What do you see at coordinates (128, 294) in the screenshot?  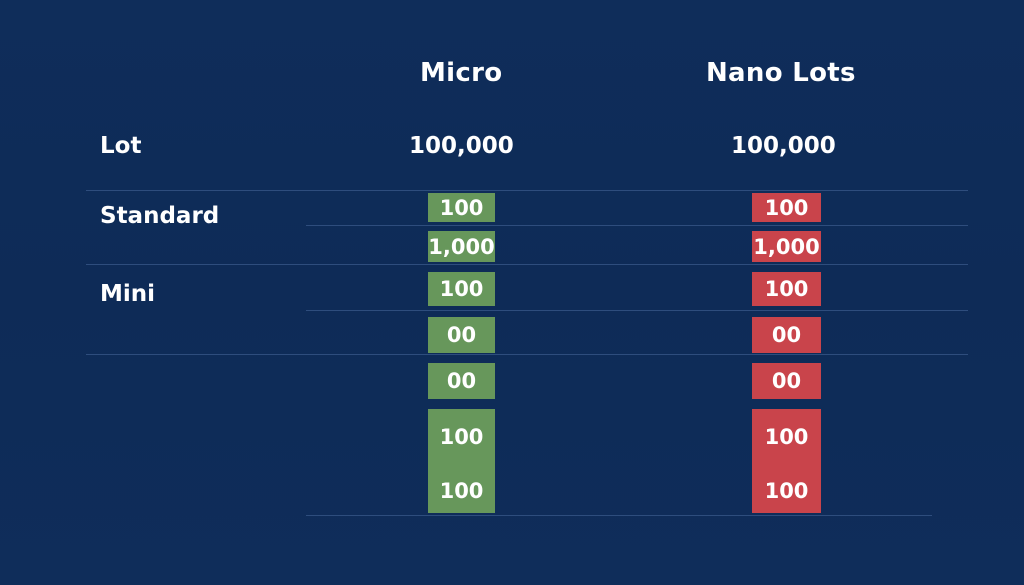 I see `row-label-mini: Mini` at bounding box center [128, 294].